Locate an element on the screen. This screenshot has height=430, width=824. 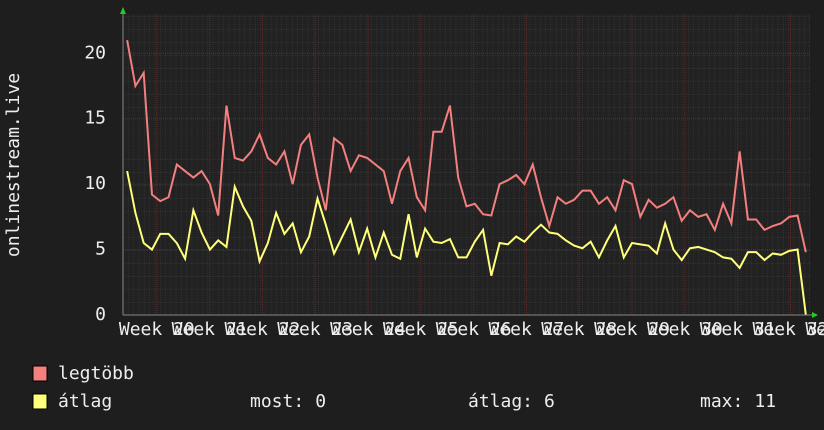
x-tick-label: Week 30 is located at coordinates (685, 329).